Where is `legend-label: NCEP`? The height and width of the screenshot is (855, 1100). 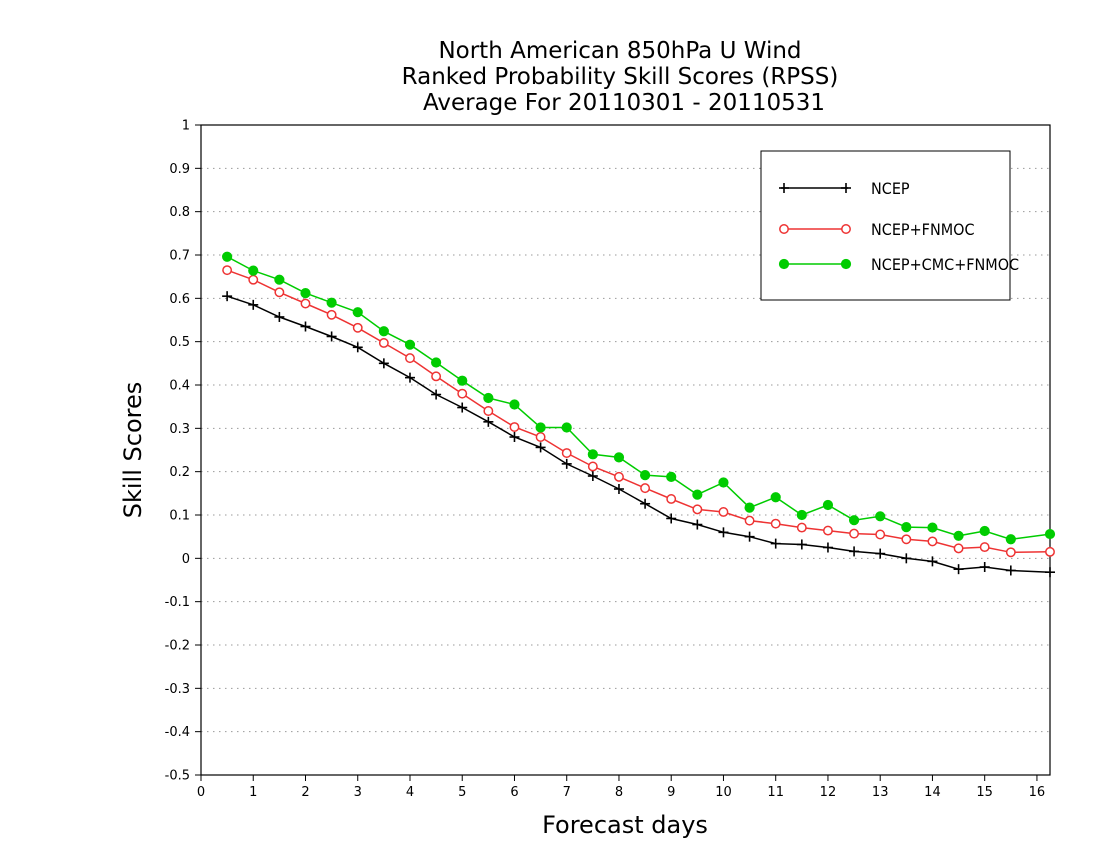 legend-label: NCEP is located at coordinates (890, 188).